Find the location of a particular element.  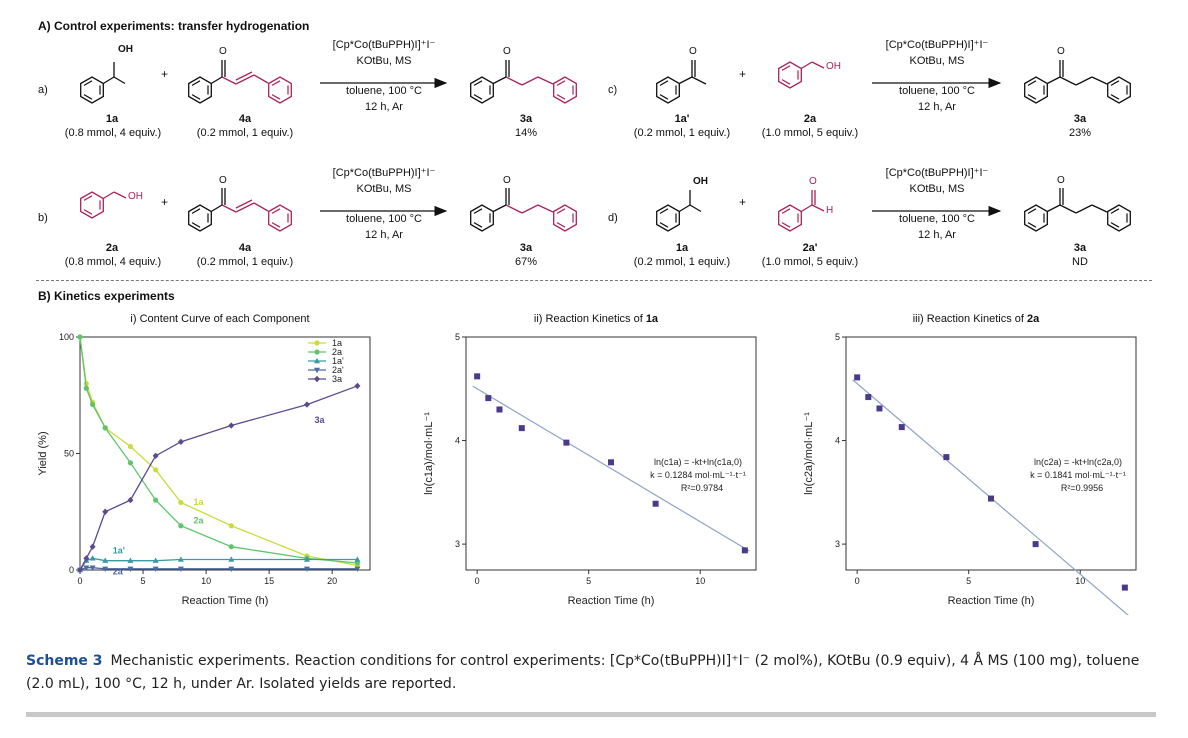

fit-line is located at coordinates (611, 468).